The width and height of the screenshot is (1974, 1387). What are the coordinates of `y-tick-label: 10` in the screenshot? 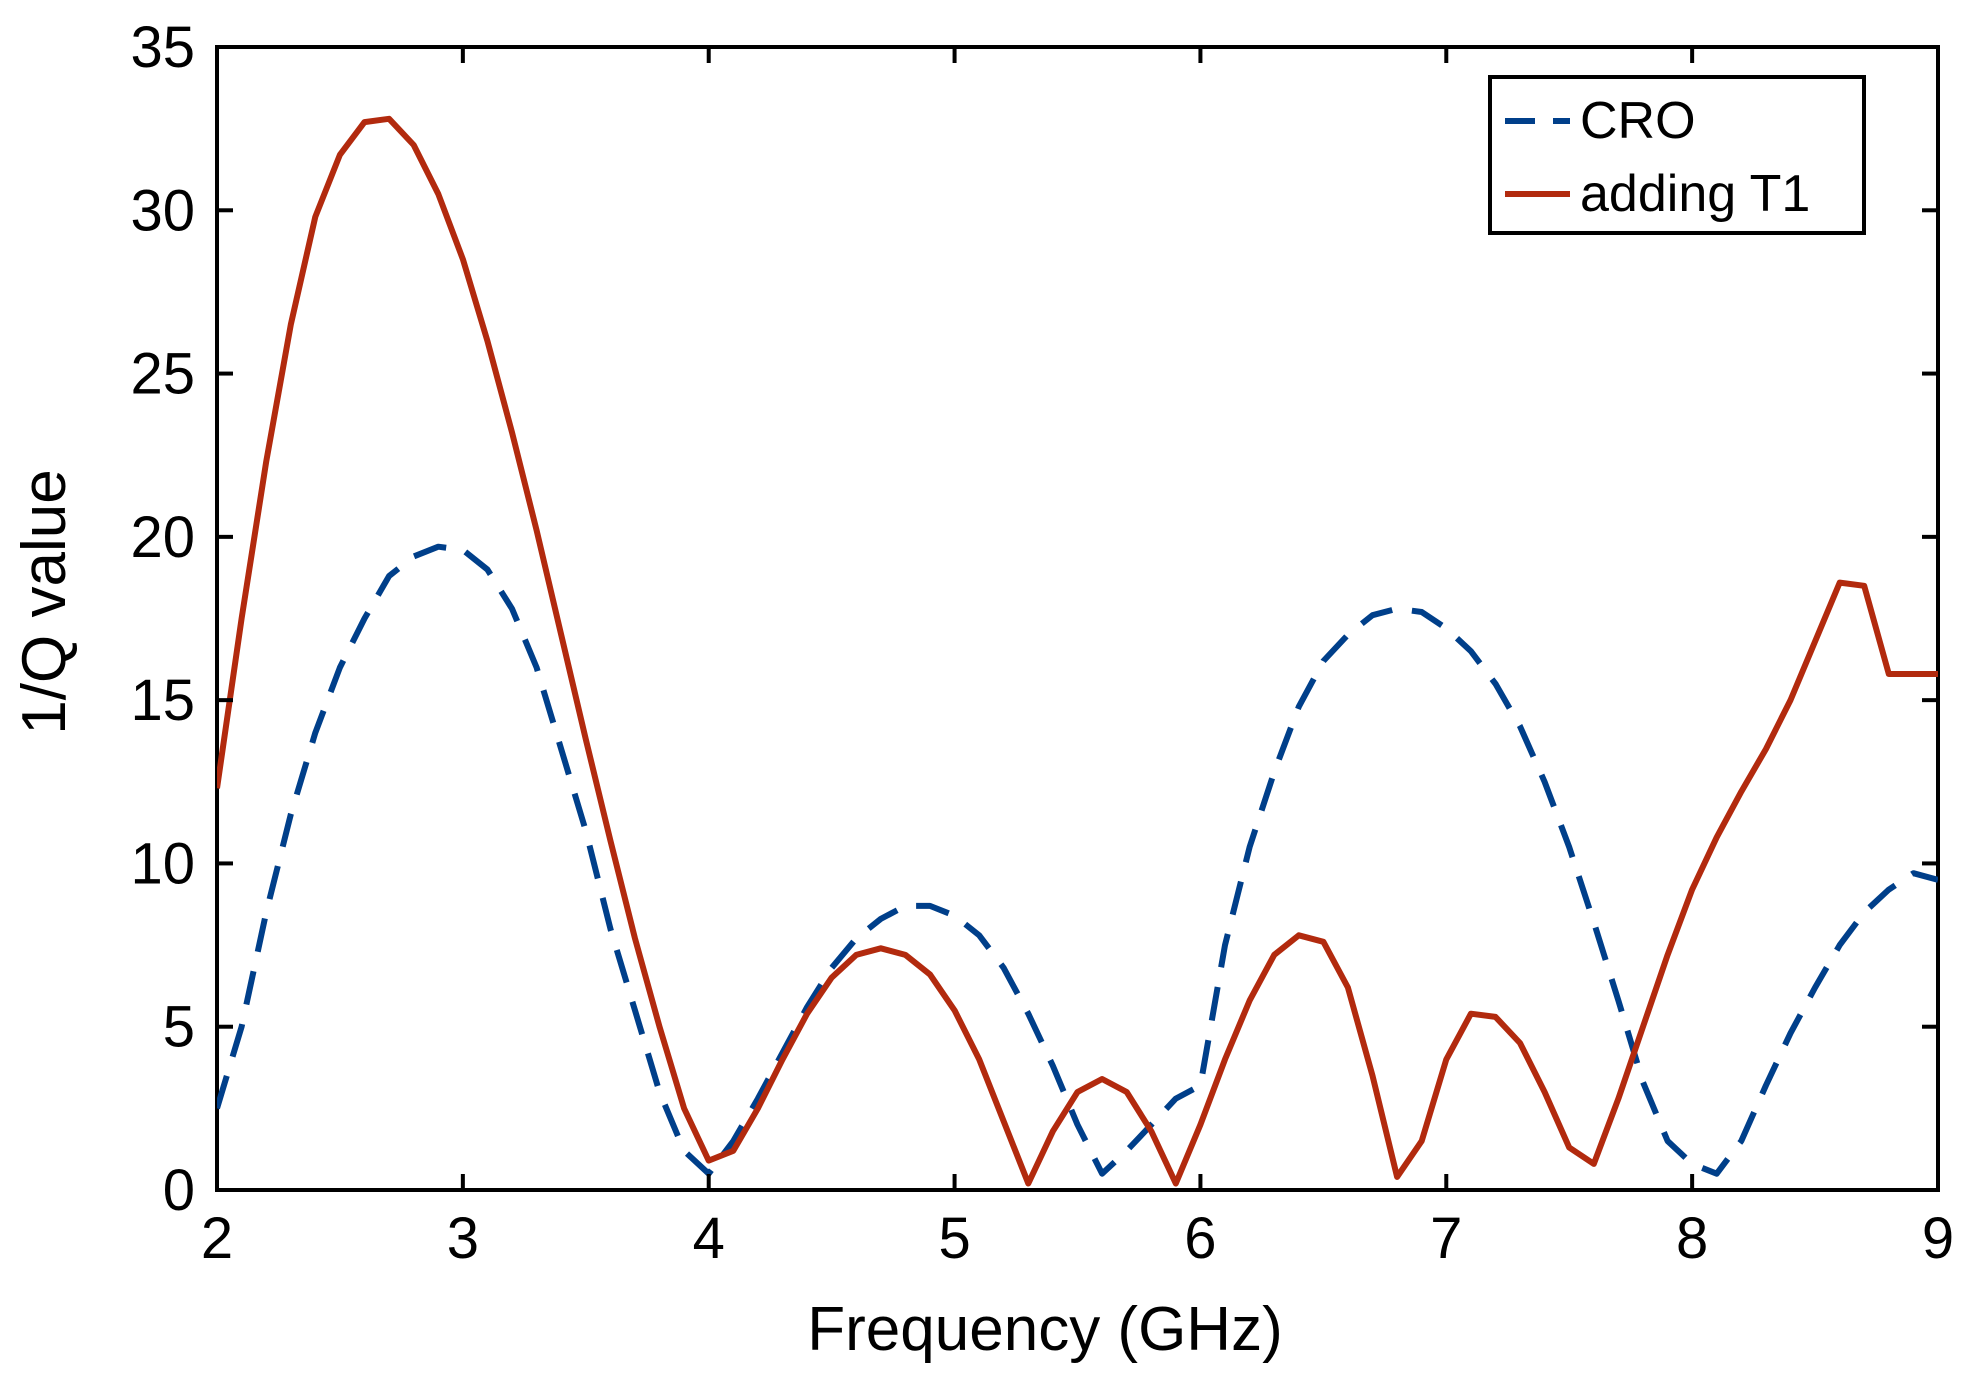 It's located at (162, 863).